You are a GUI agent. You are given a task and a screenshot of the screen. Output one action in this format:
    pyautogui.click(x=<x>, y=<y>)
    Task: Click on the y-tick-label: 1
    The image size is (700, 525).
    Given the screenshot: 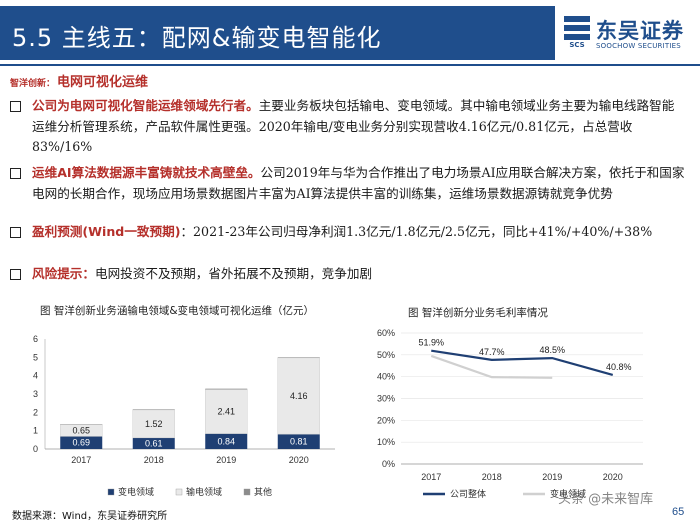 What is the action you would take?
    pyautogui.click(x=35, y=431)
    